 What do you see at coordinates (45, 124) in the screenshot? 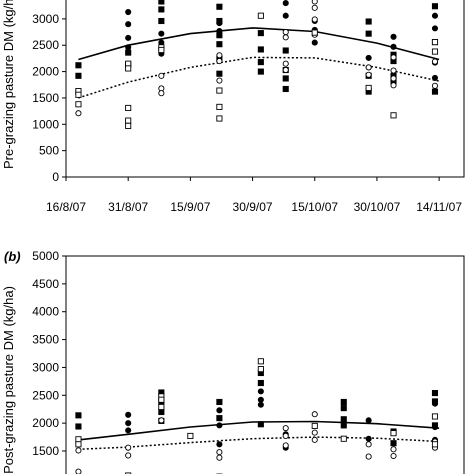
I see `y-tick-label: 1000` at bounding box center [45, 124].